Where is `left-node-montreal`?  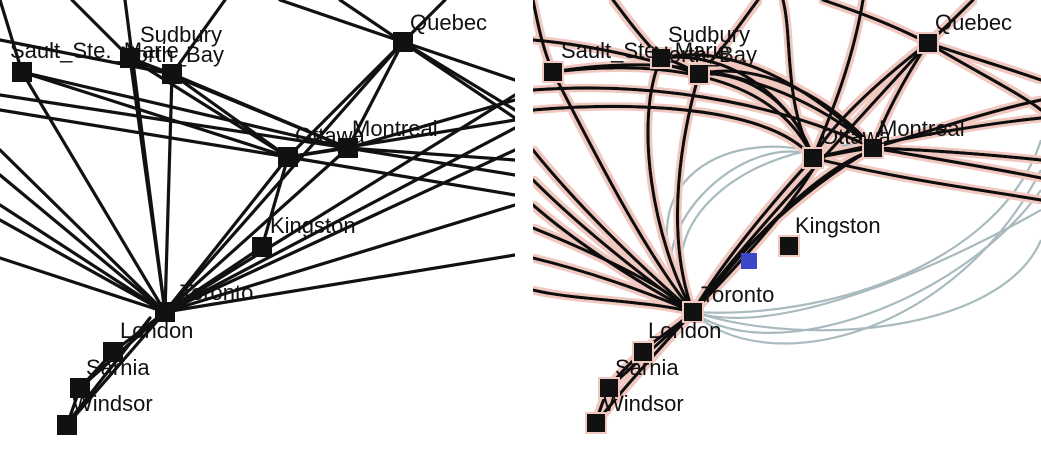 left-node-montreal is located at coordinates (348, 148).